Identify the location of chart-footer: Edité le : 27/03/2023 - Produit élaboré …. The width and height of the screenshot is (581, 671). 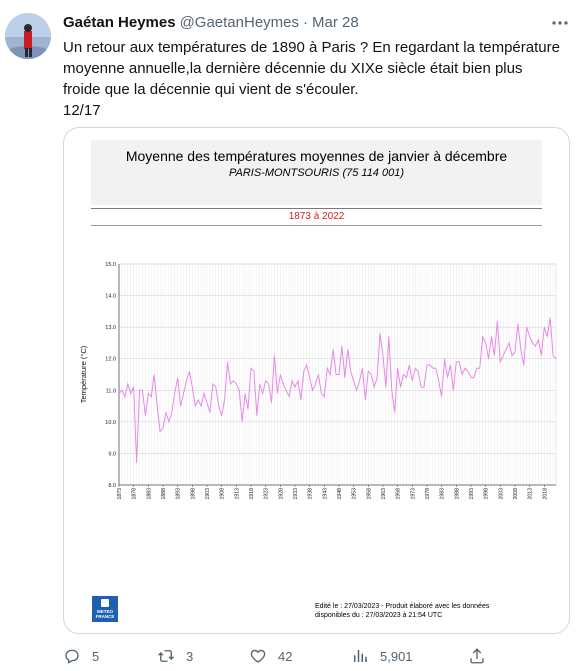
(402, 611).